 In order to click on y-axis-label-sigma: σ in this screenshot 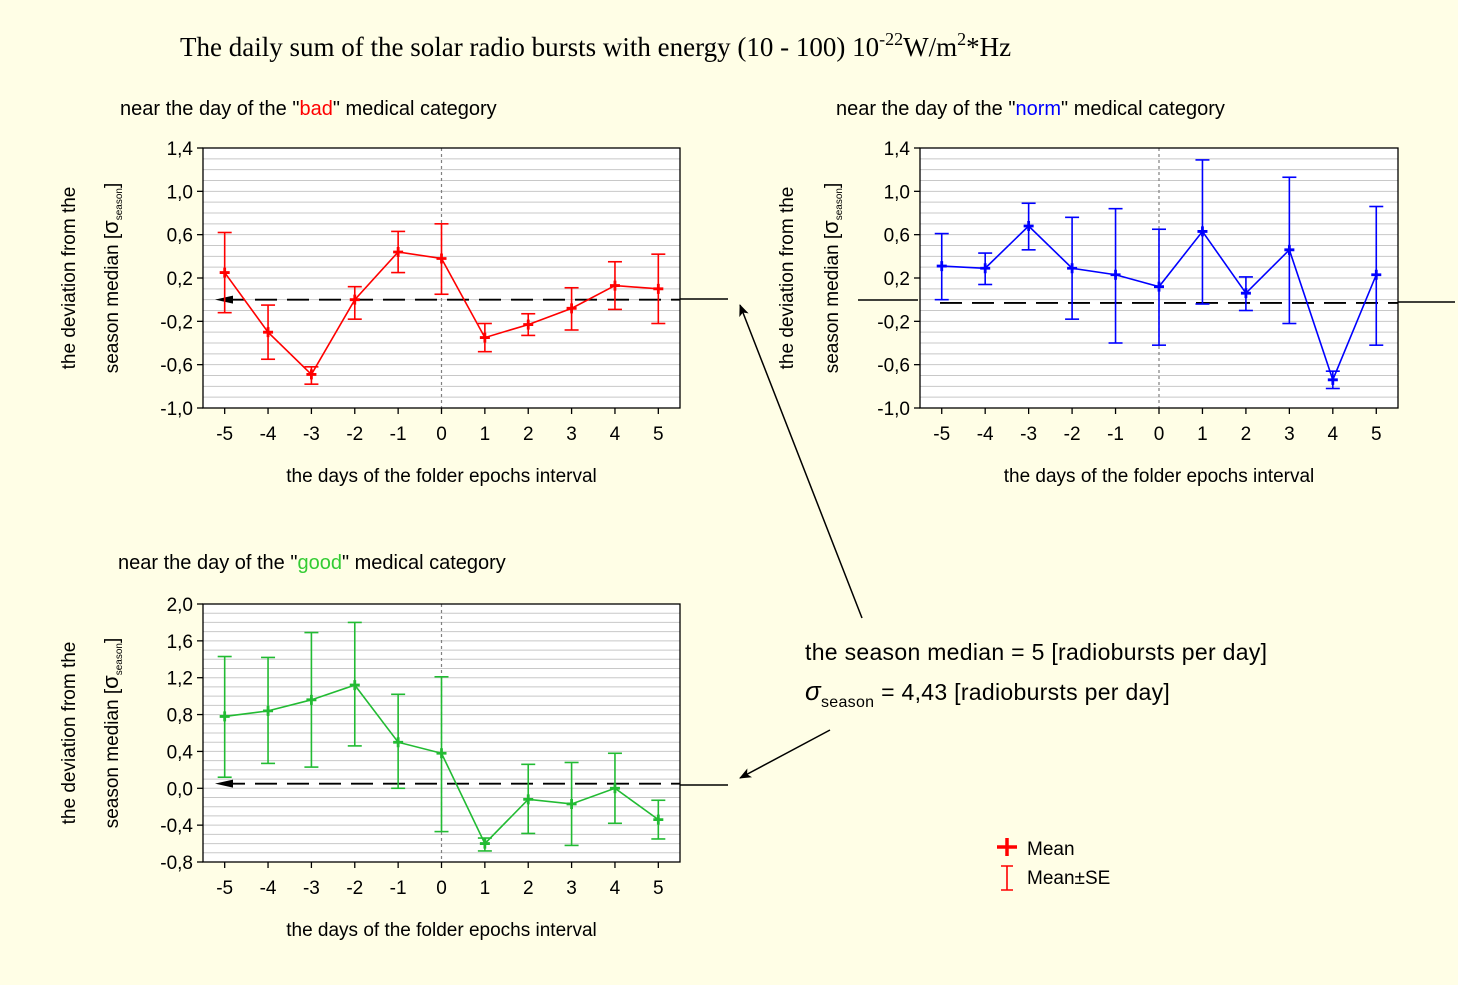, I will do `click(110, 227)`.